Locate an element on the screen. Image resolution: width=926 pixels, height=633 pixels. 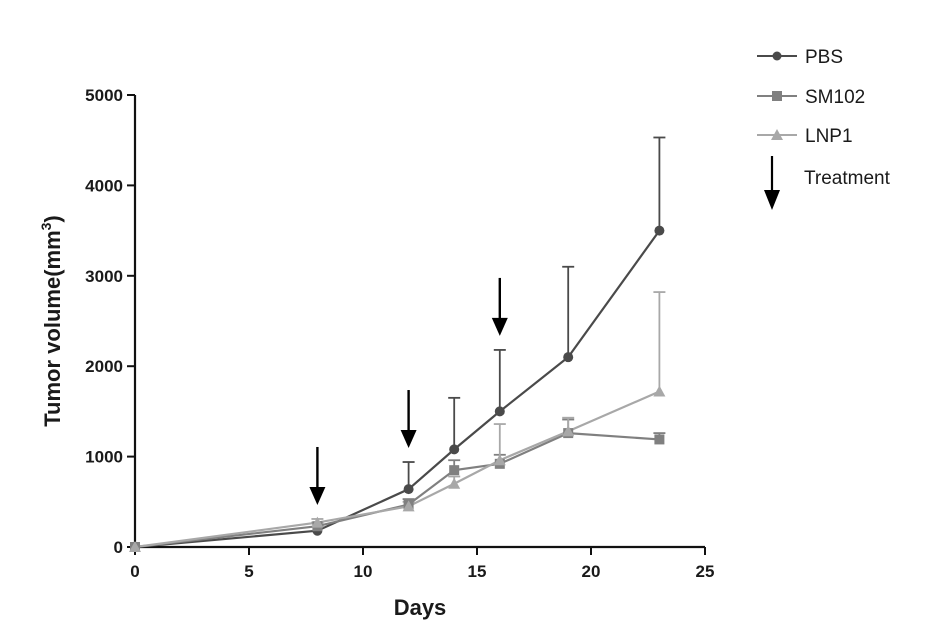
legend-label-lnp1: LNP1 is located at coordinates (829, 136).